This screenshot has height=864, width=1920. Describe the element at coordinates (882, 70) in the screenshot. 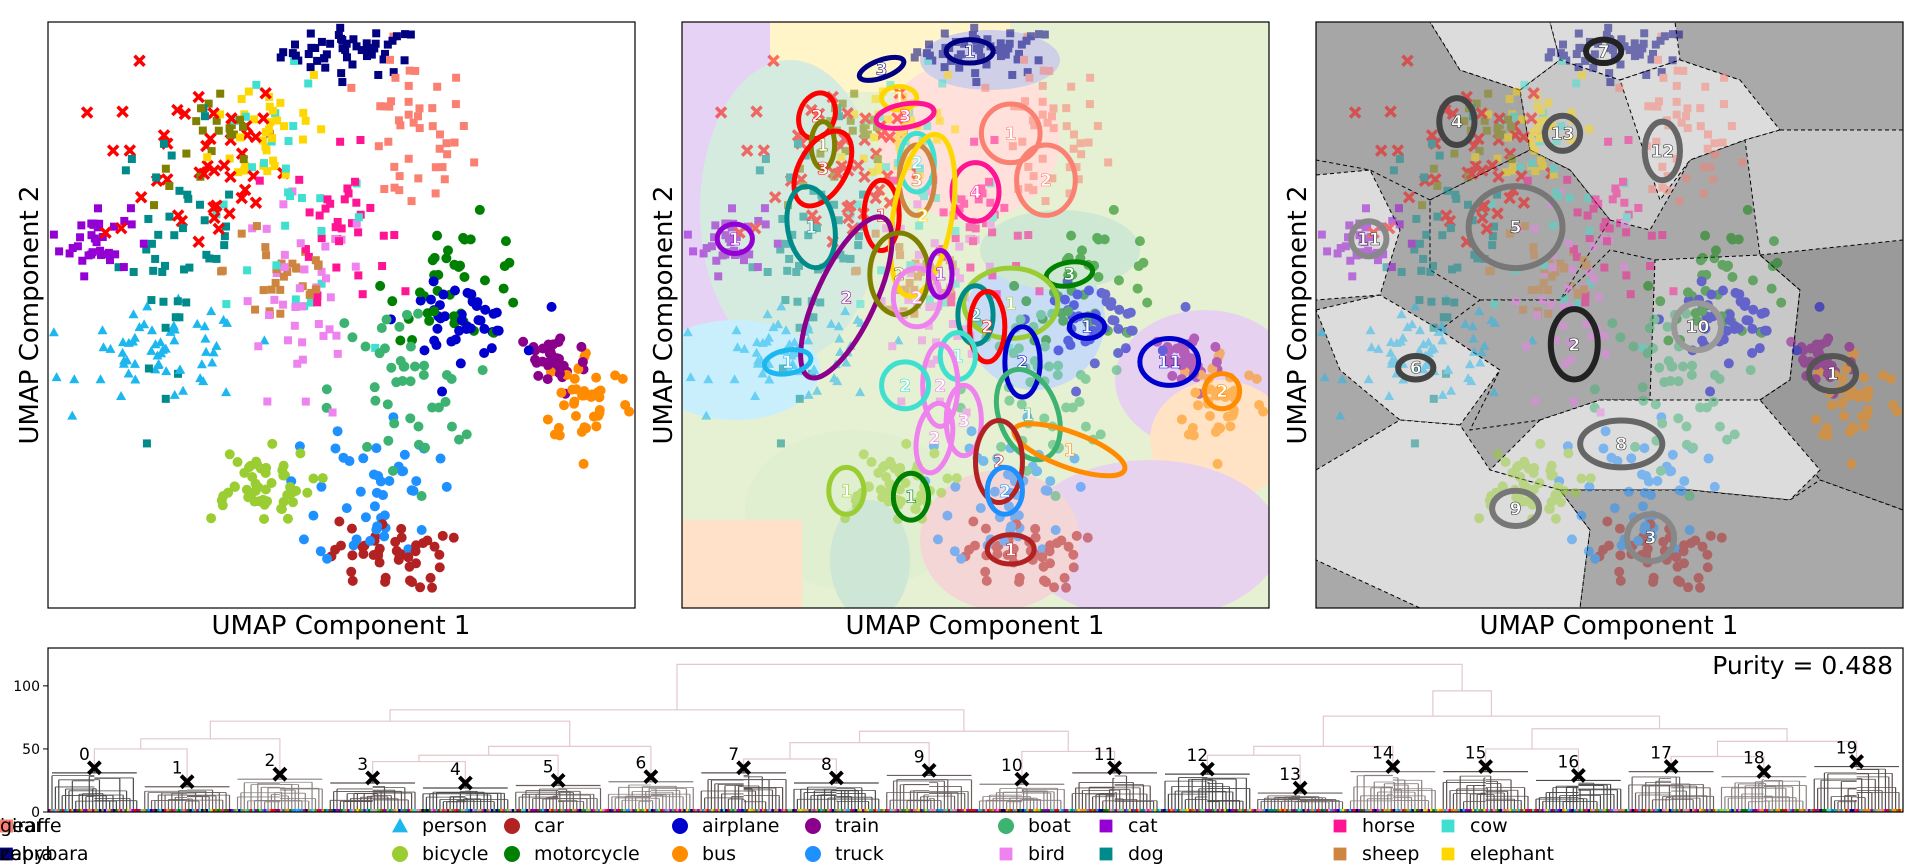

I see `cluster-label: 3` at that location.